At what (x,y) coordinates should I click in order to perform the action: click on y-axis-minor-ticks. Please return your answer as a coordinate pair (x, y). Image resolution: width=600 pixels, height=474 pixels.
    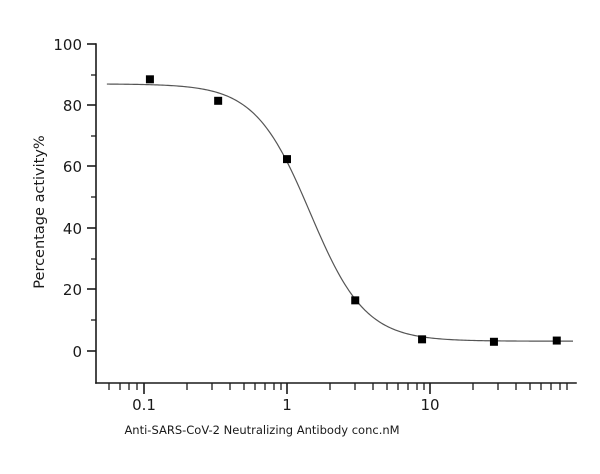
    Looking at the image, I should click on (93, 197).